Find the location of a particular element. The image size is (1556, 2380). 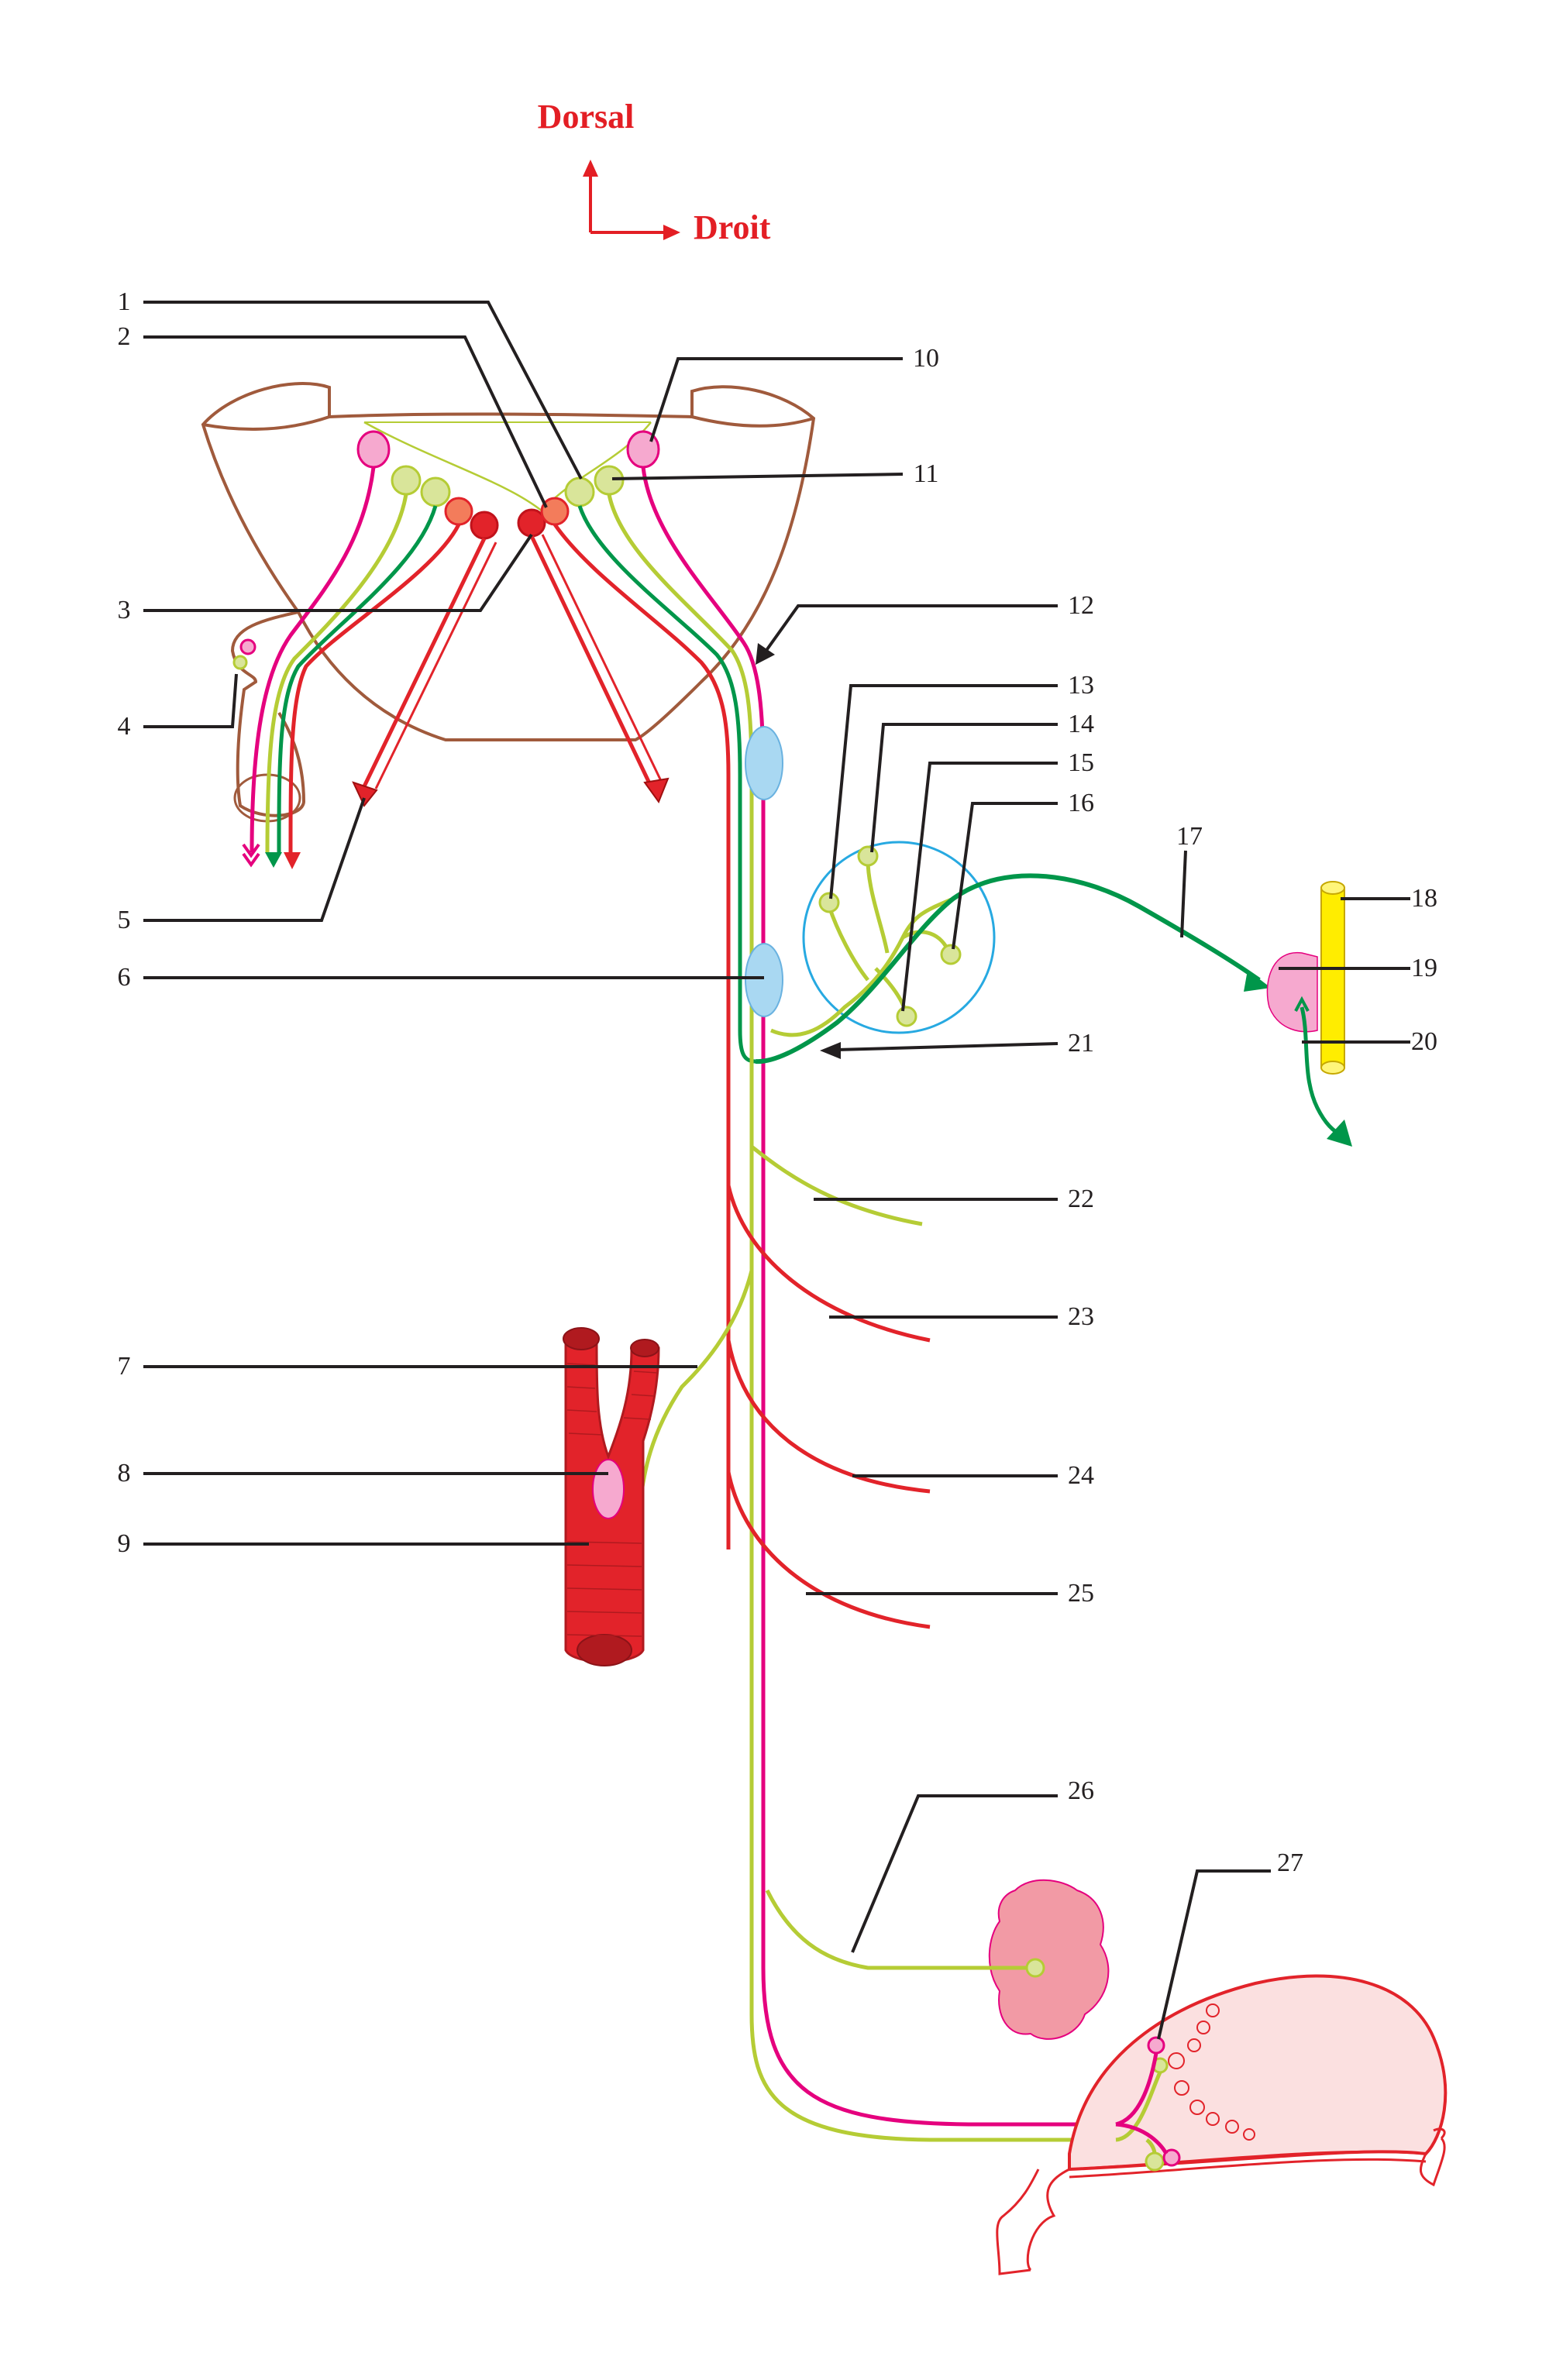

right-nucleus-b is located at coordinates (580, 492).